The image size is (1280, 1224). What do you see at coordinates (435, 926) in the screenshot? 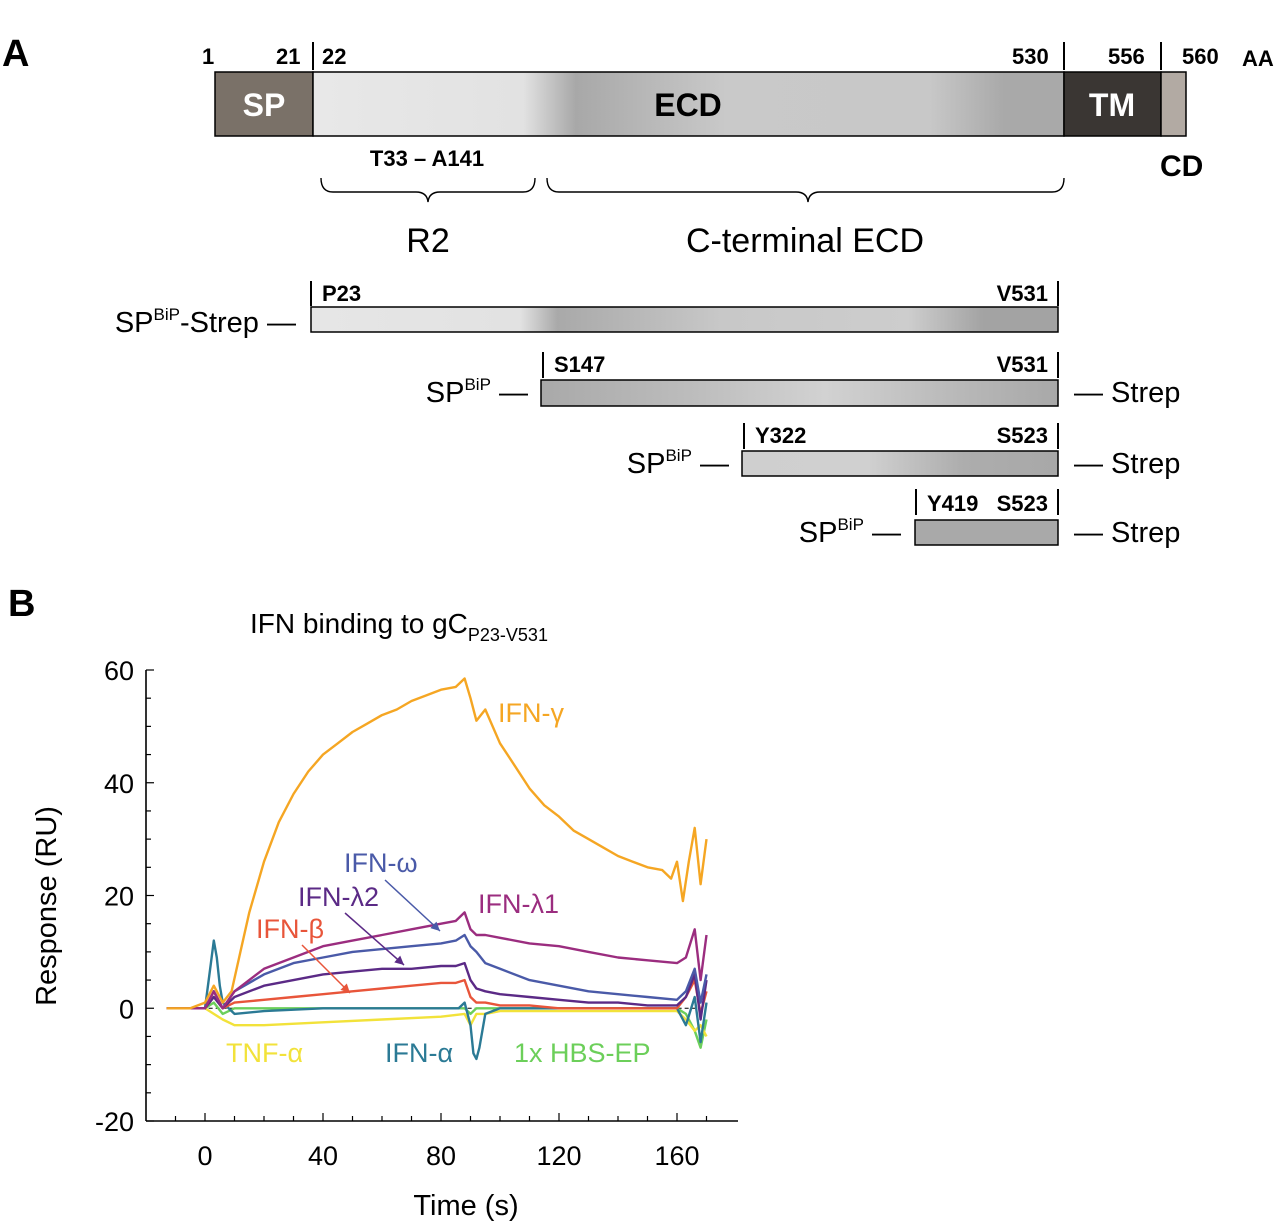
I see `arrow-ifn-omega-head` at bounding box center [435, 926].